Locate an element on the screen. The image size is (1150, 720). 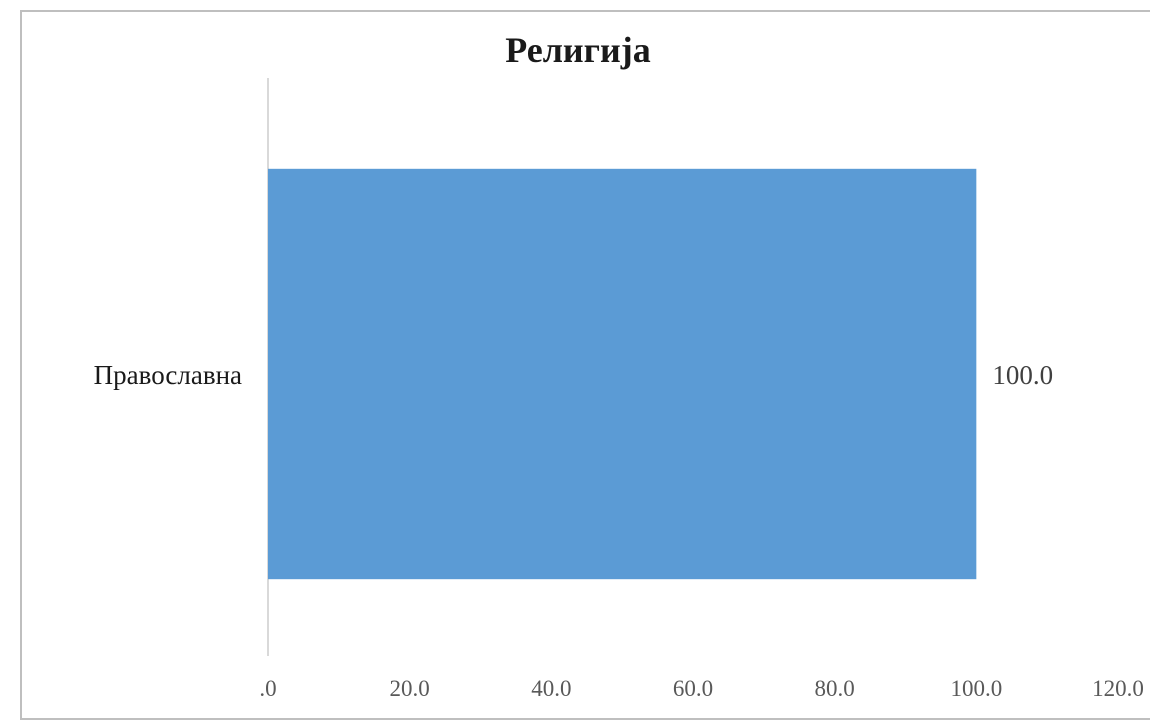
chart-title: Религија is located at coordinates (578, 50).